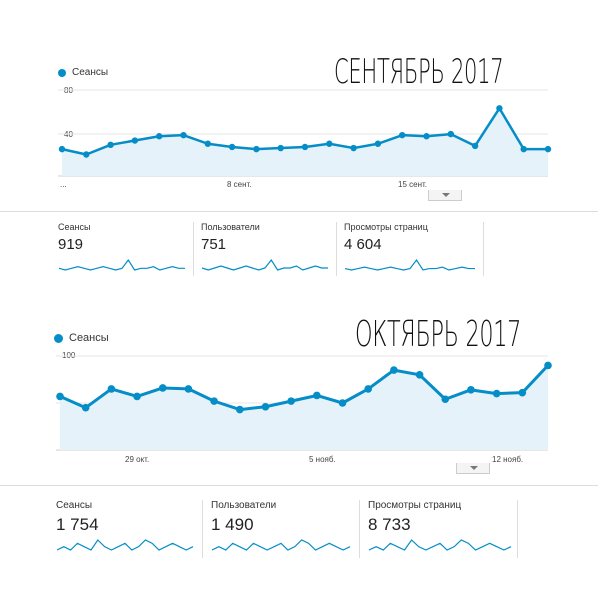 The height and width of the screenshot is (600, 598). I want to click on metric-value: 1 754, so click(77, 524).